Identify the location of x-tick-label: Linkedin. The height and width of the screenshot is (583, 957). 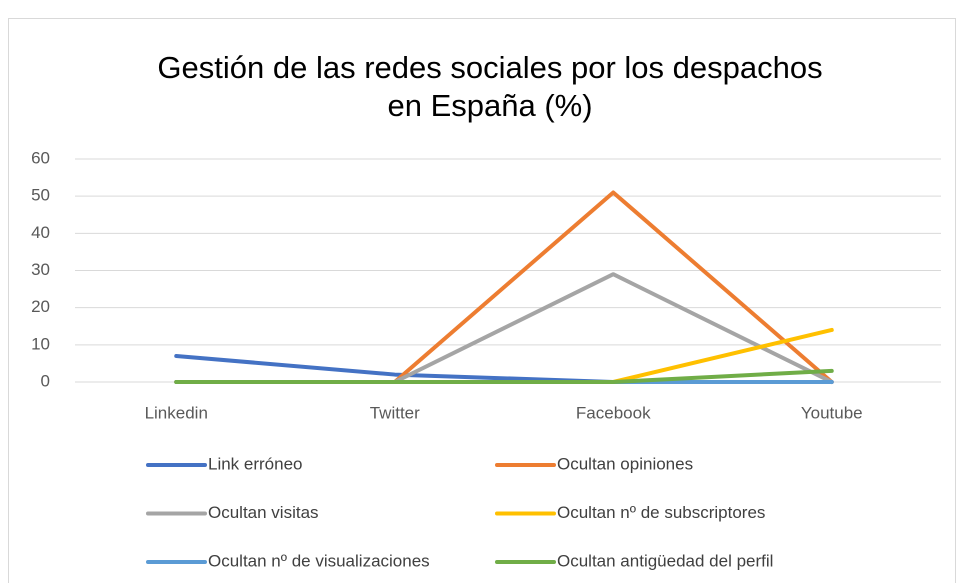
(176, 412).